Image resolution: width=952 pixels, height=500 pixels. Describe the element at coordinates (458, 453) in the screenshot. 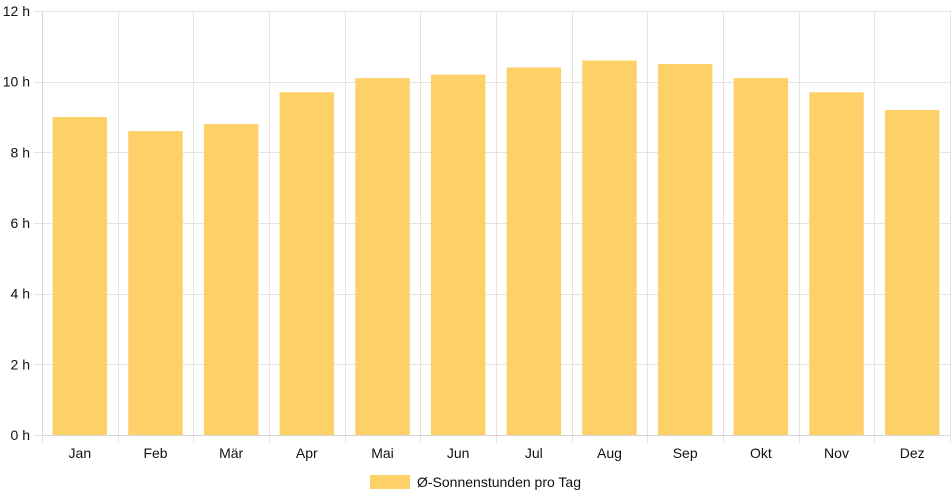

I see `x-tick-label: Jun` at that location.